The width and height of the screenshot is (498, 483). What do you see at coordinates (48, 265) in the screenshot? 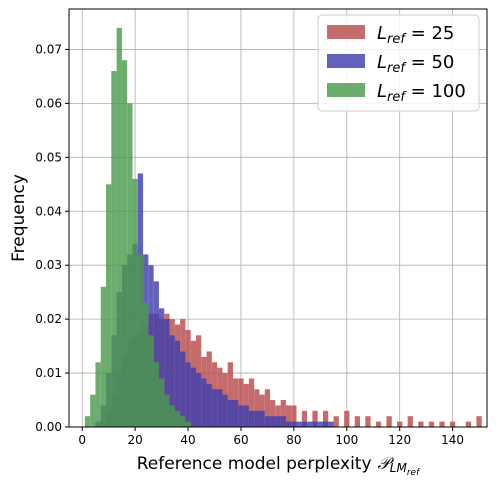
I see `y-tick-label: 0.03` at bounding box center [48, 265].